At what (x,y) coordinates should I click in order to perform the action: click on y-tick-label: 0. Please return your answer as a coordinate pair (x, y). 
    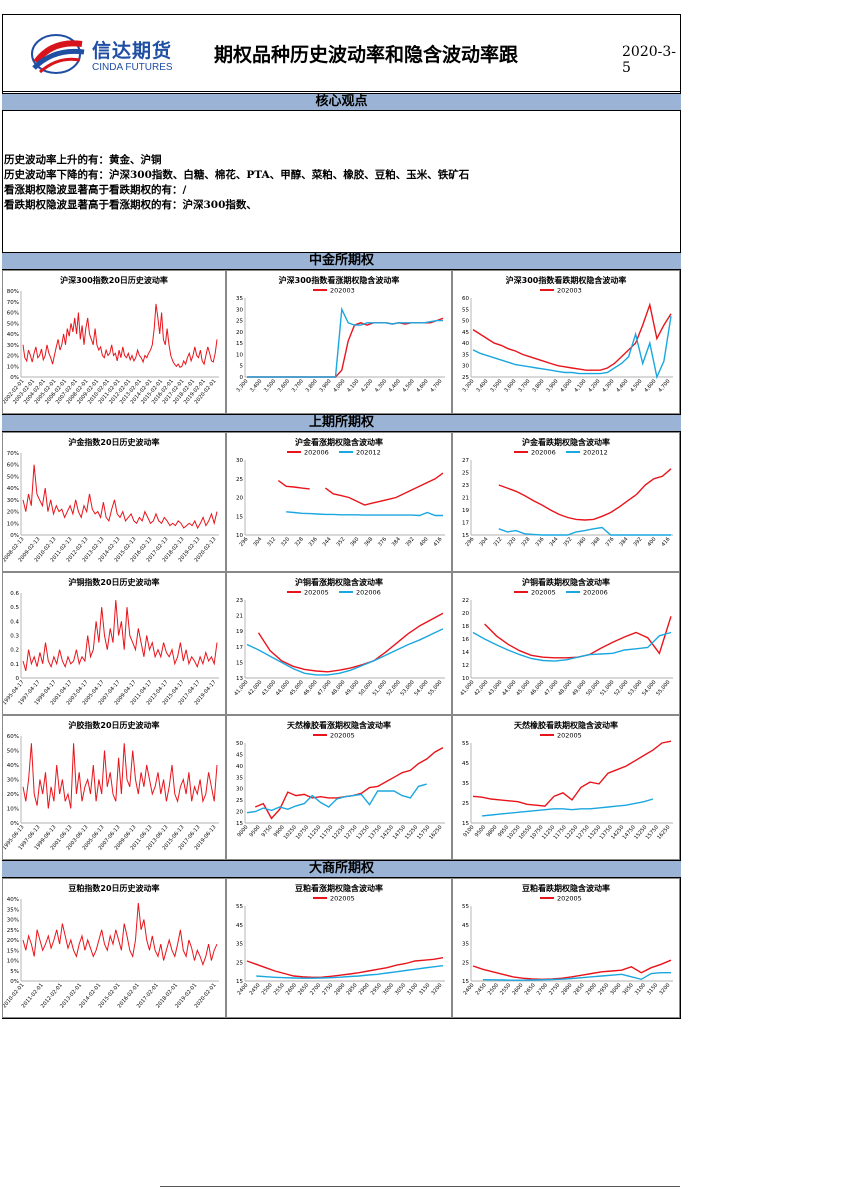
    Looking at the image, I should click on (242, 378).